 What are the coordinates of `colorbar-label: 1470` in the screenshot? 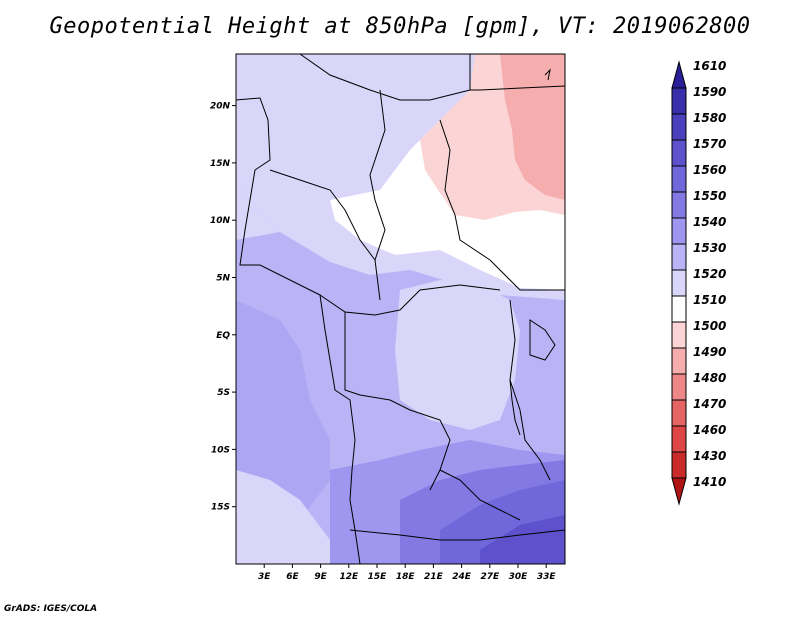 It's located at (709, 404).